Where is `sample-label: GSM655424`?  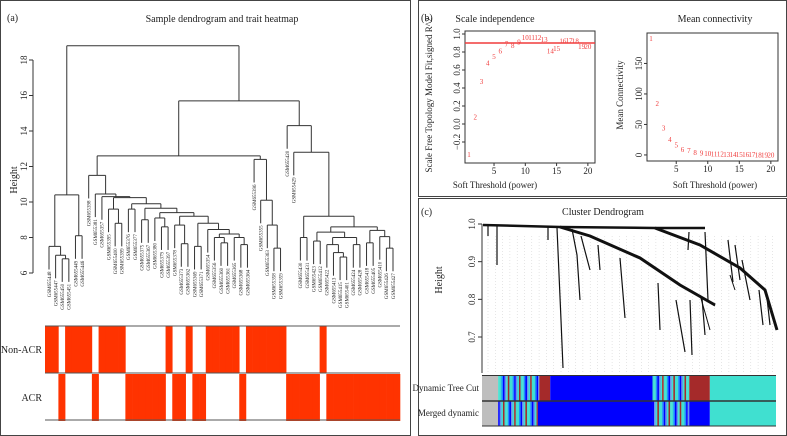
sample-label: GSM655424 is located at coordinates (354, 282).